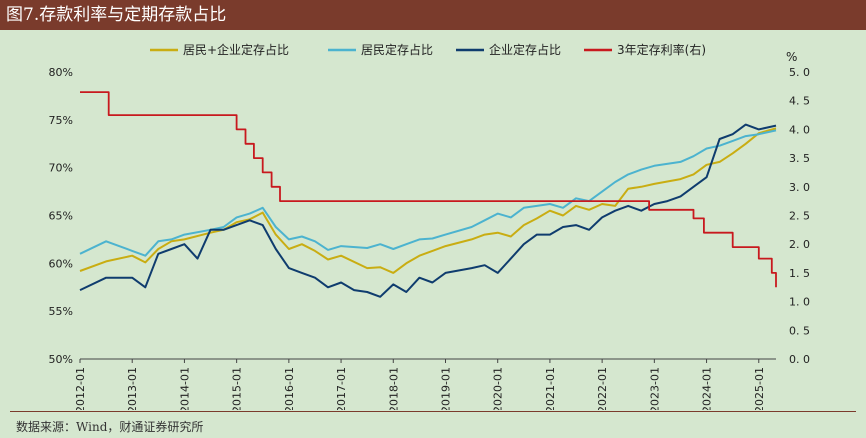 Image resolution: width=866 pixels, height=438 pixels. Describe the element at coordinates (602, 388) in the screenshot. I see `x-tick-label: 2022-01` at that location.